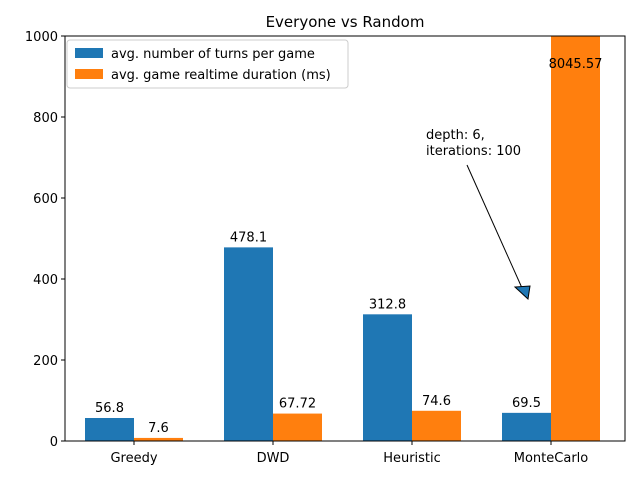 The width and height of the screenshot is (640, 480). Describe the element at coordinates (412, 458) in the screenshot. I see `x-tick-label: Heuristic` at that location.